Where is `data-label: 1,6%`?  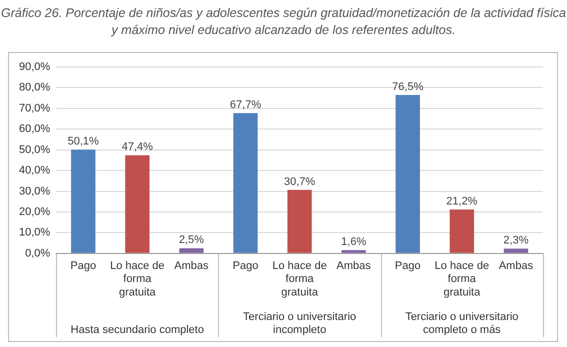 data-label: 1,6% is located at coordinates (353, 242).